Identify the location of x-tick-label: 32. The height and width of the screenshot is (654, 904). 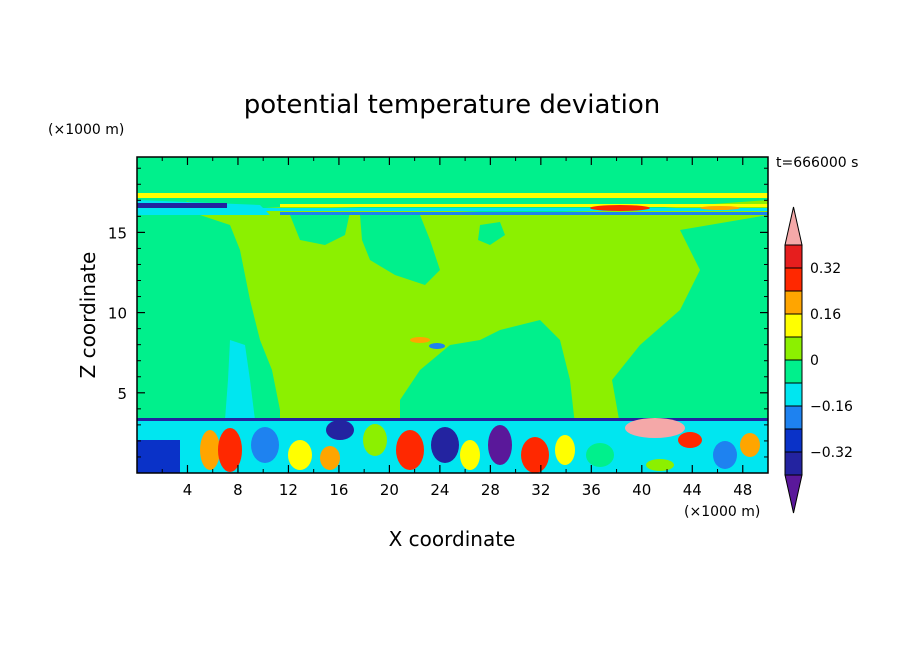
(540, 490).